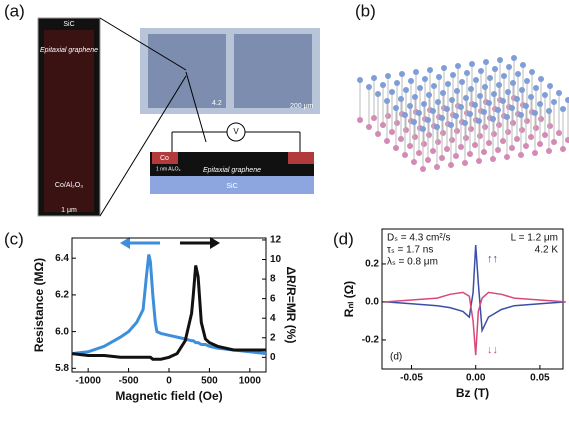  I want to click on y2-tick-label: 2, so click(273, 337).